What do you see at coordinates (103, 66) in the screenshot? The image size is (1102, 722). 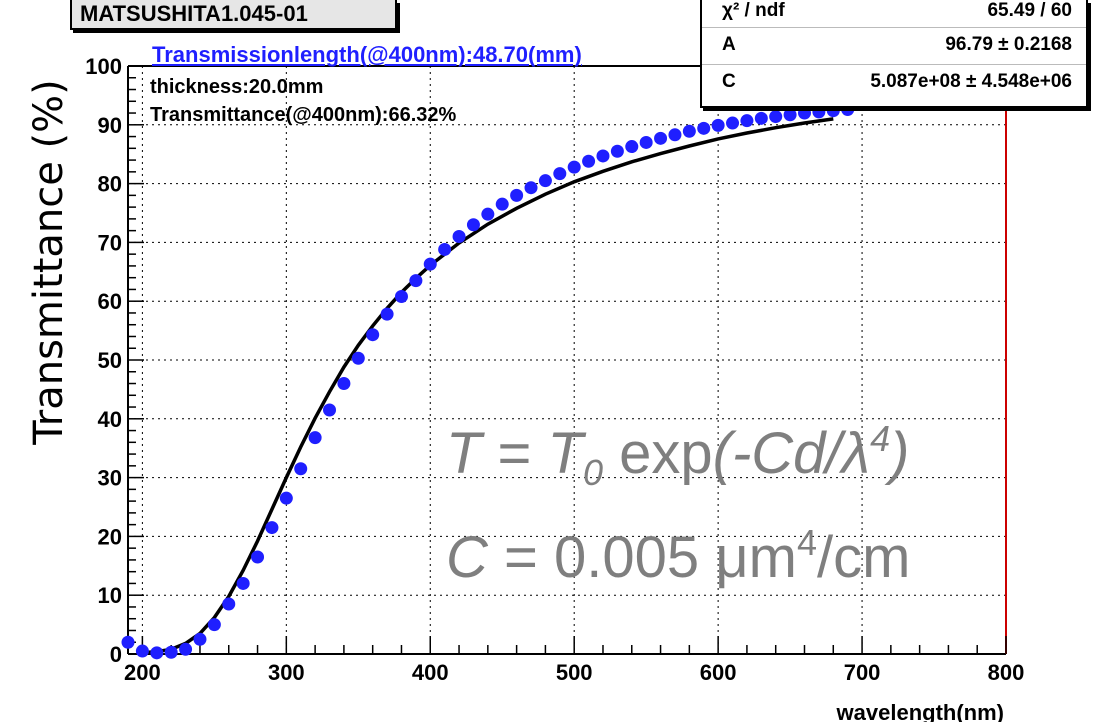 I see `y-tick-label: 100` at bounding box center [103, 66].